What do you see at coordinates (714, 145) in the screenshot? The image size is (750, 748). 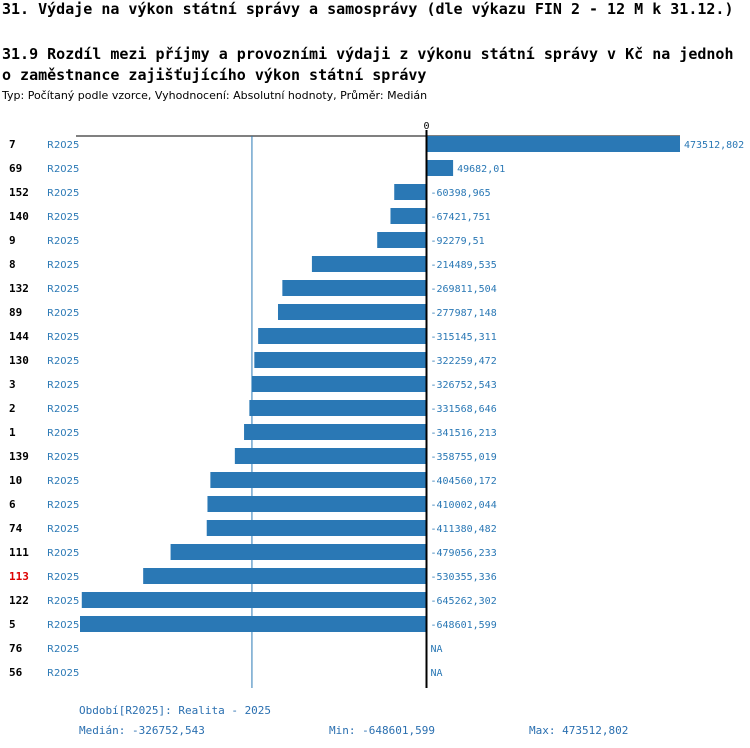 I see `value-label: 473512,802` at bounding box center [714, 145].